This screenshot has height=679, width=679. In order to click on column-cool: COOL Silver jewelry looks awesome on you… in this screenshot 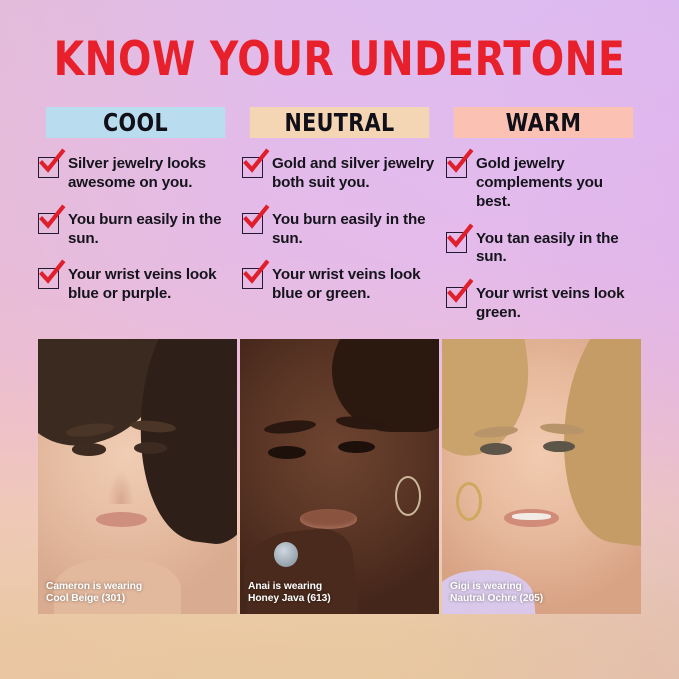, I will do `click(135, 215)`.